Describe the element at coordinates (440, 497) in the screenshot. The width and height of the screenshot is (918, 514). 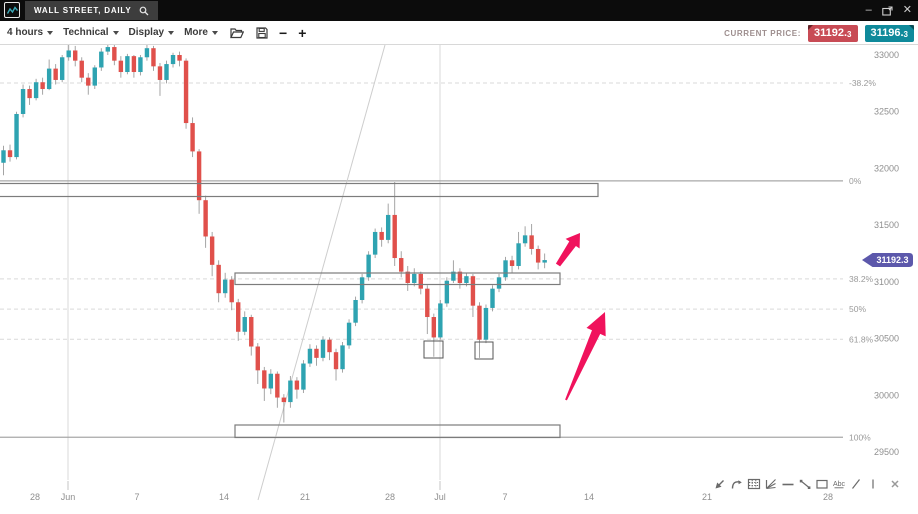
I see `time-tick-label: Jul` at that location.